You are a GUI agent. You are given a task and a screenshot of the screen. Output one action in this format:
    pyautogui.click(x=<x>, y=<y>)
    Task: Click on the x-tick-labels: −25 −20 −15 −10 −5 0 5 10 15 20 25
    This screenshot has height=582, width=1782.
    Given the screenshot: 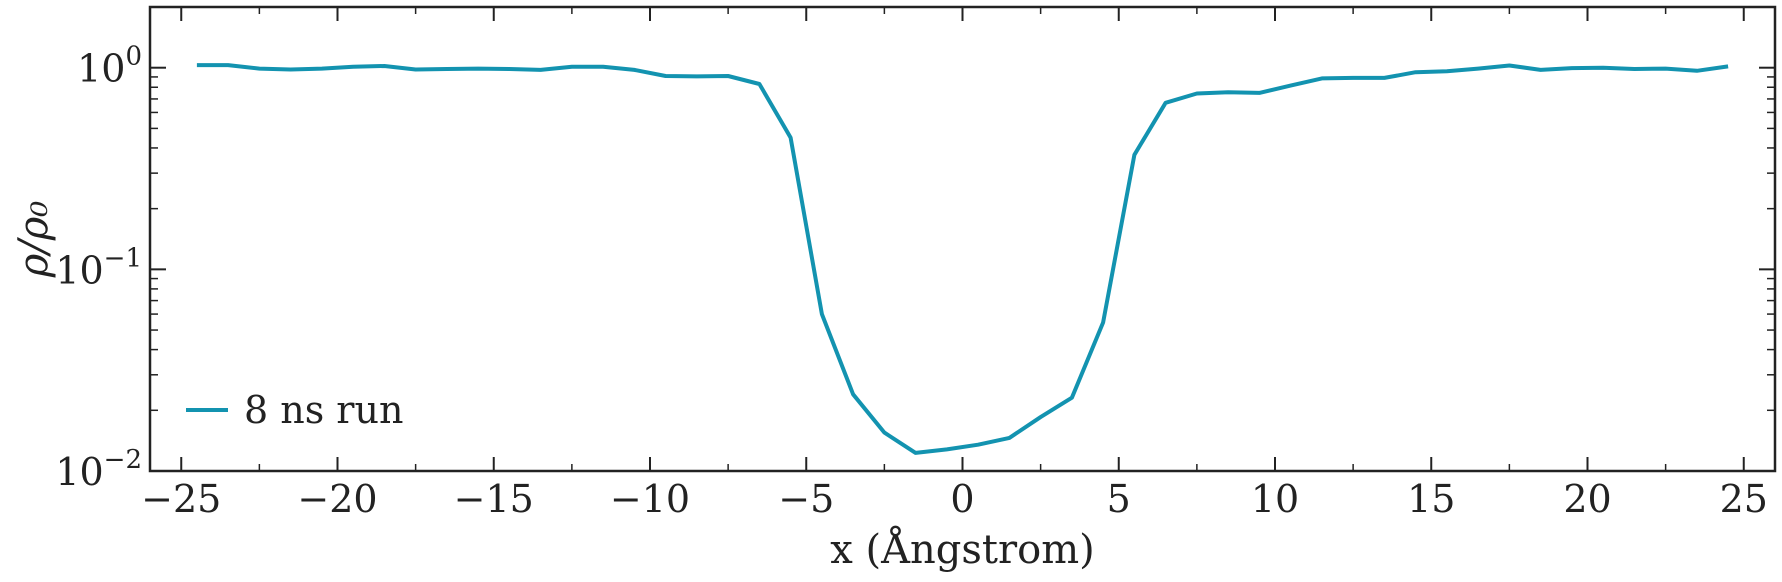 What is the action you would take?
    pyautogui.click(x=954, y=499)
    